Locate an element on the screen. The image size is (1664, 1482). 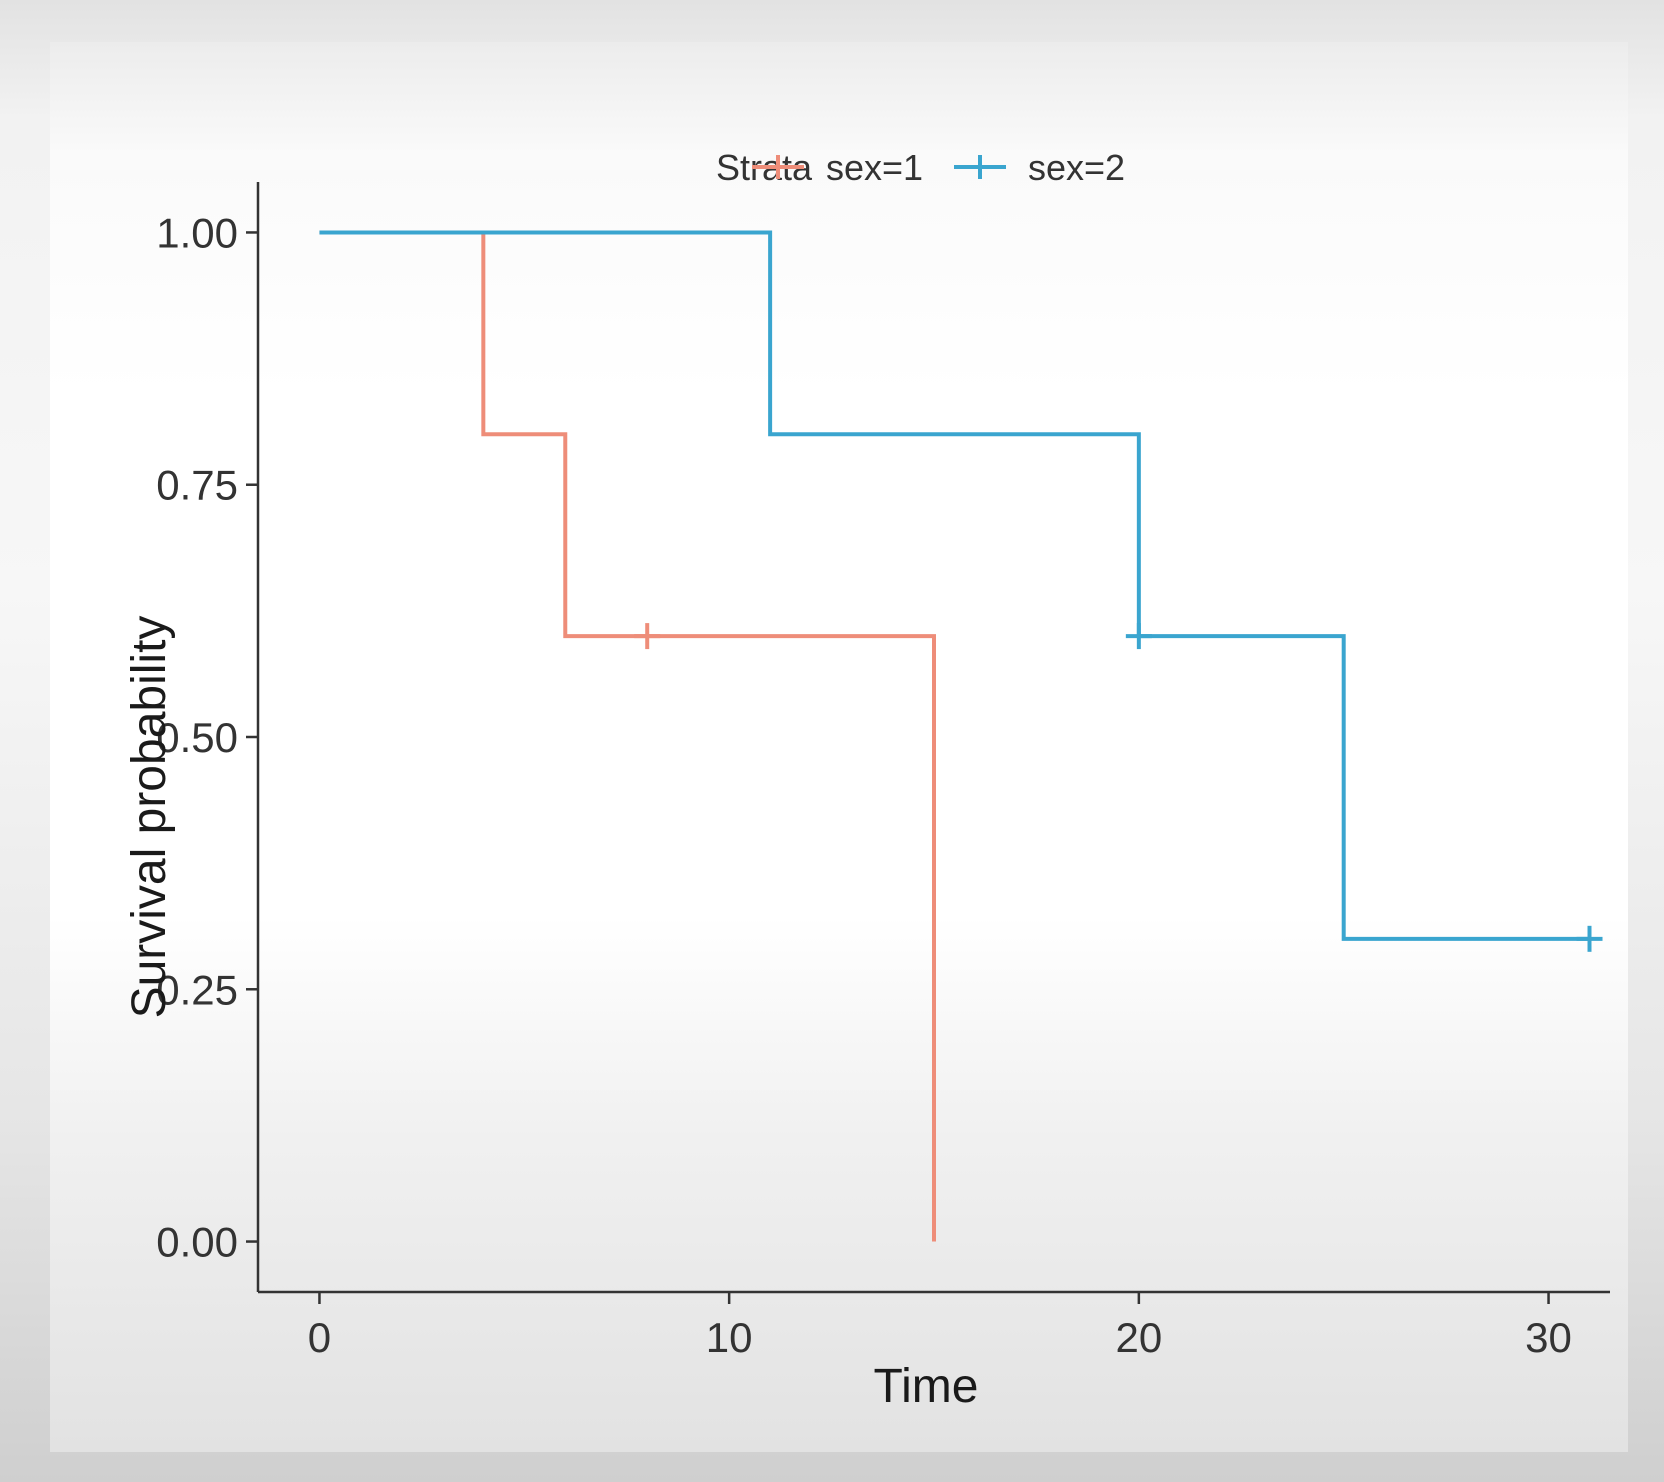
legend: Strata sex=1 sex=2 is located at coordinates (920, 167).